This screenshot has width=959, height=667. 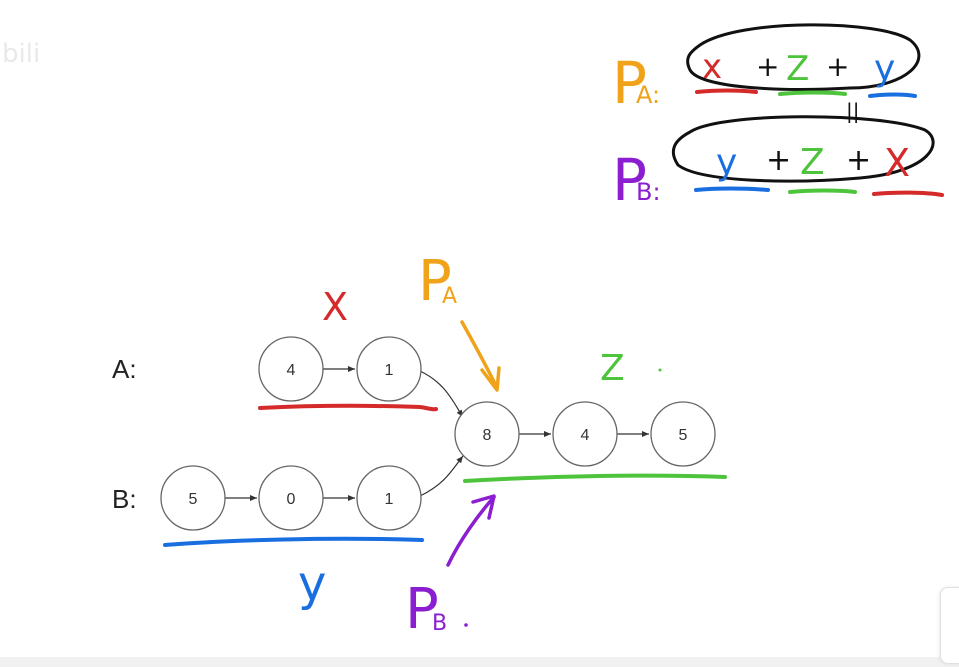 What do you see at coordinates (466, 625) in the screenshot?
I see `pb-dot` at bounding box center [466, 625].